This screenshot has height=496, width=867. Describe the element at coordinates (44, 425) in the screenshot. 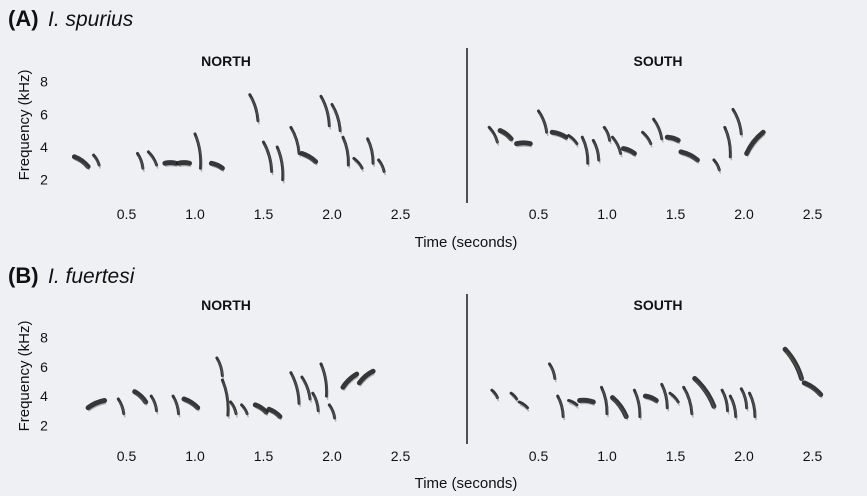

I see `y-tick-label: 2` at that location.